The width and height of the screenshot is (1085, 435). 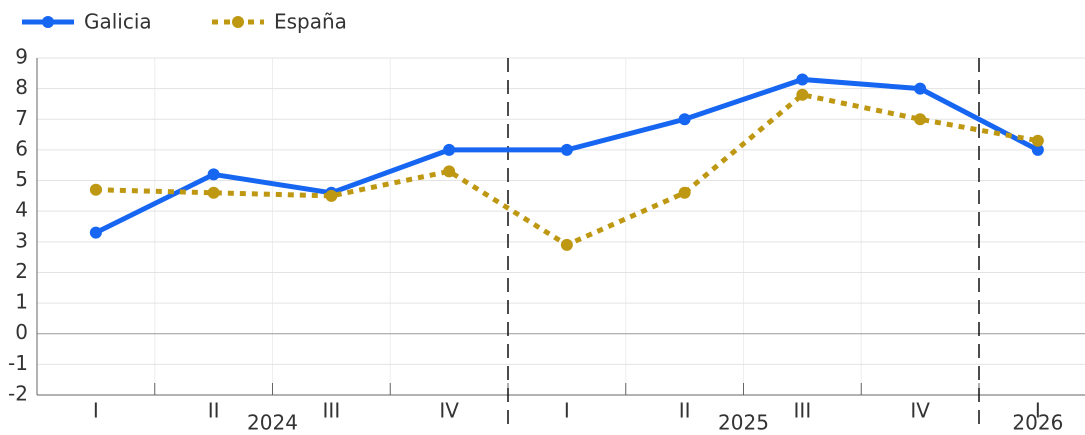 What do you see at coordinates (310, 22) in the screenshot?
I see `legend-label: España` at bounding box center [310, 22].